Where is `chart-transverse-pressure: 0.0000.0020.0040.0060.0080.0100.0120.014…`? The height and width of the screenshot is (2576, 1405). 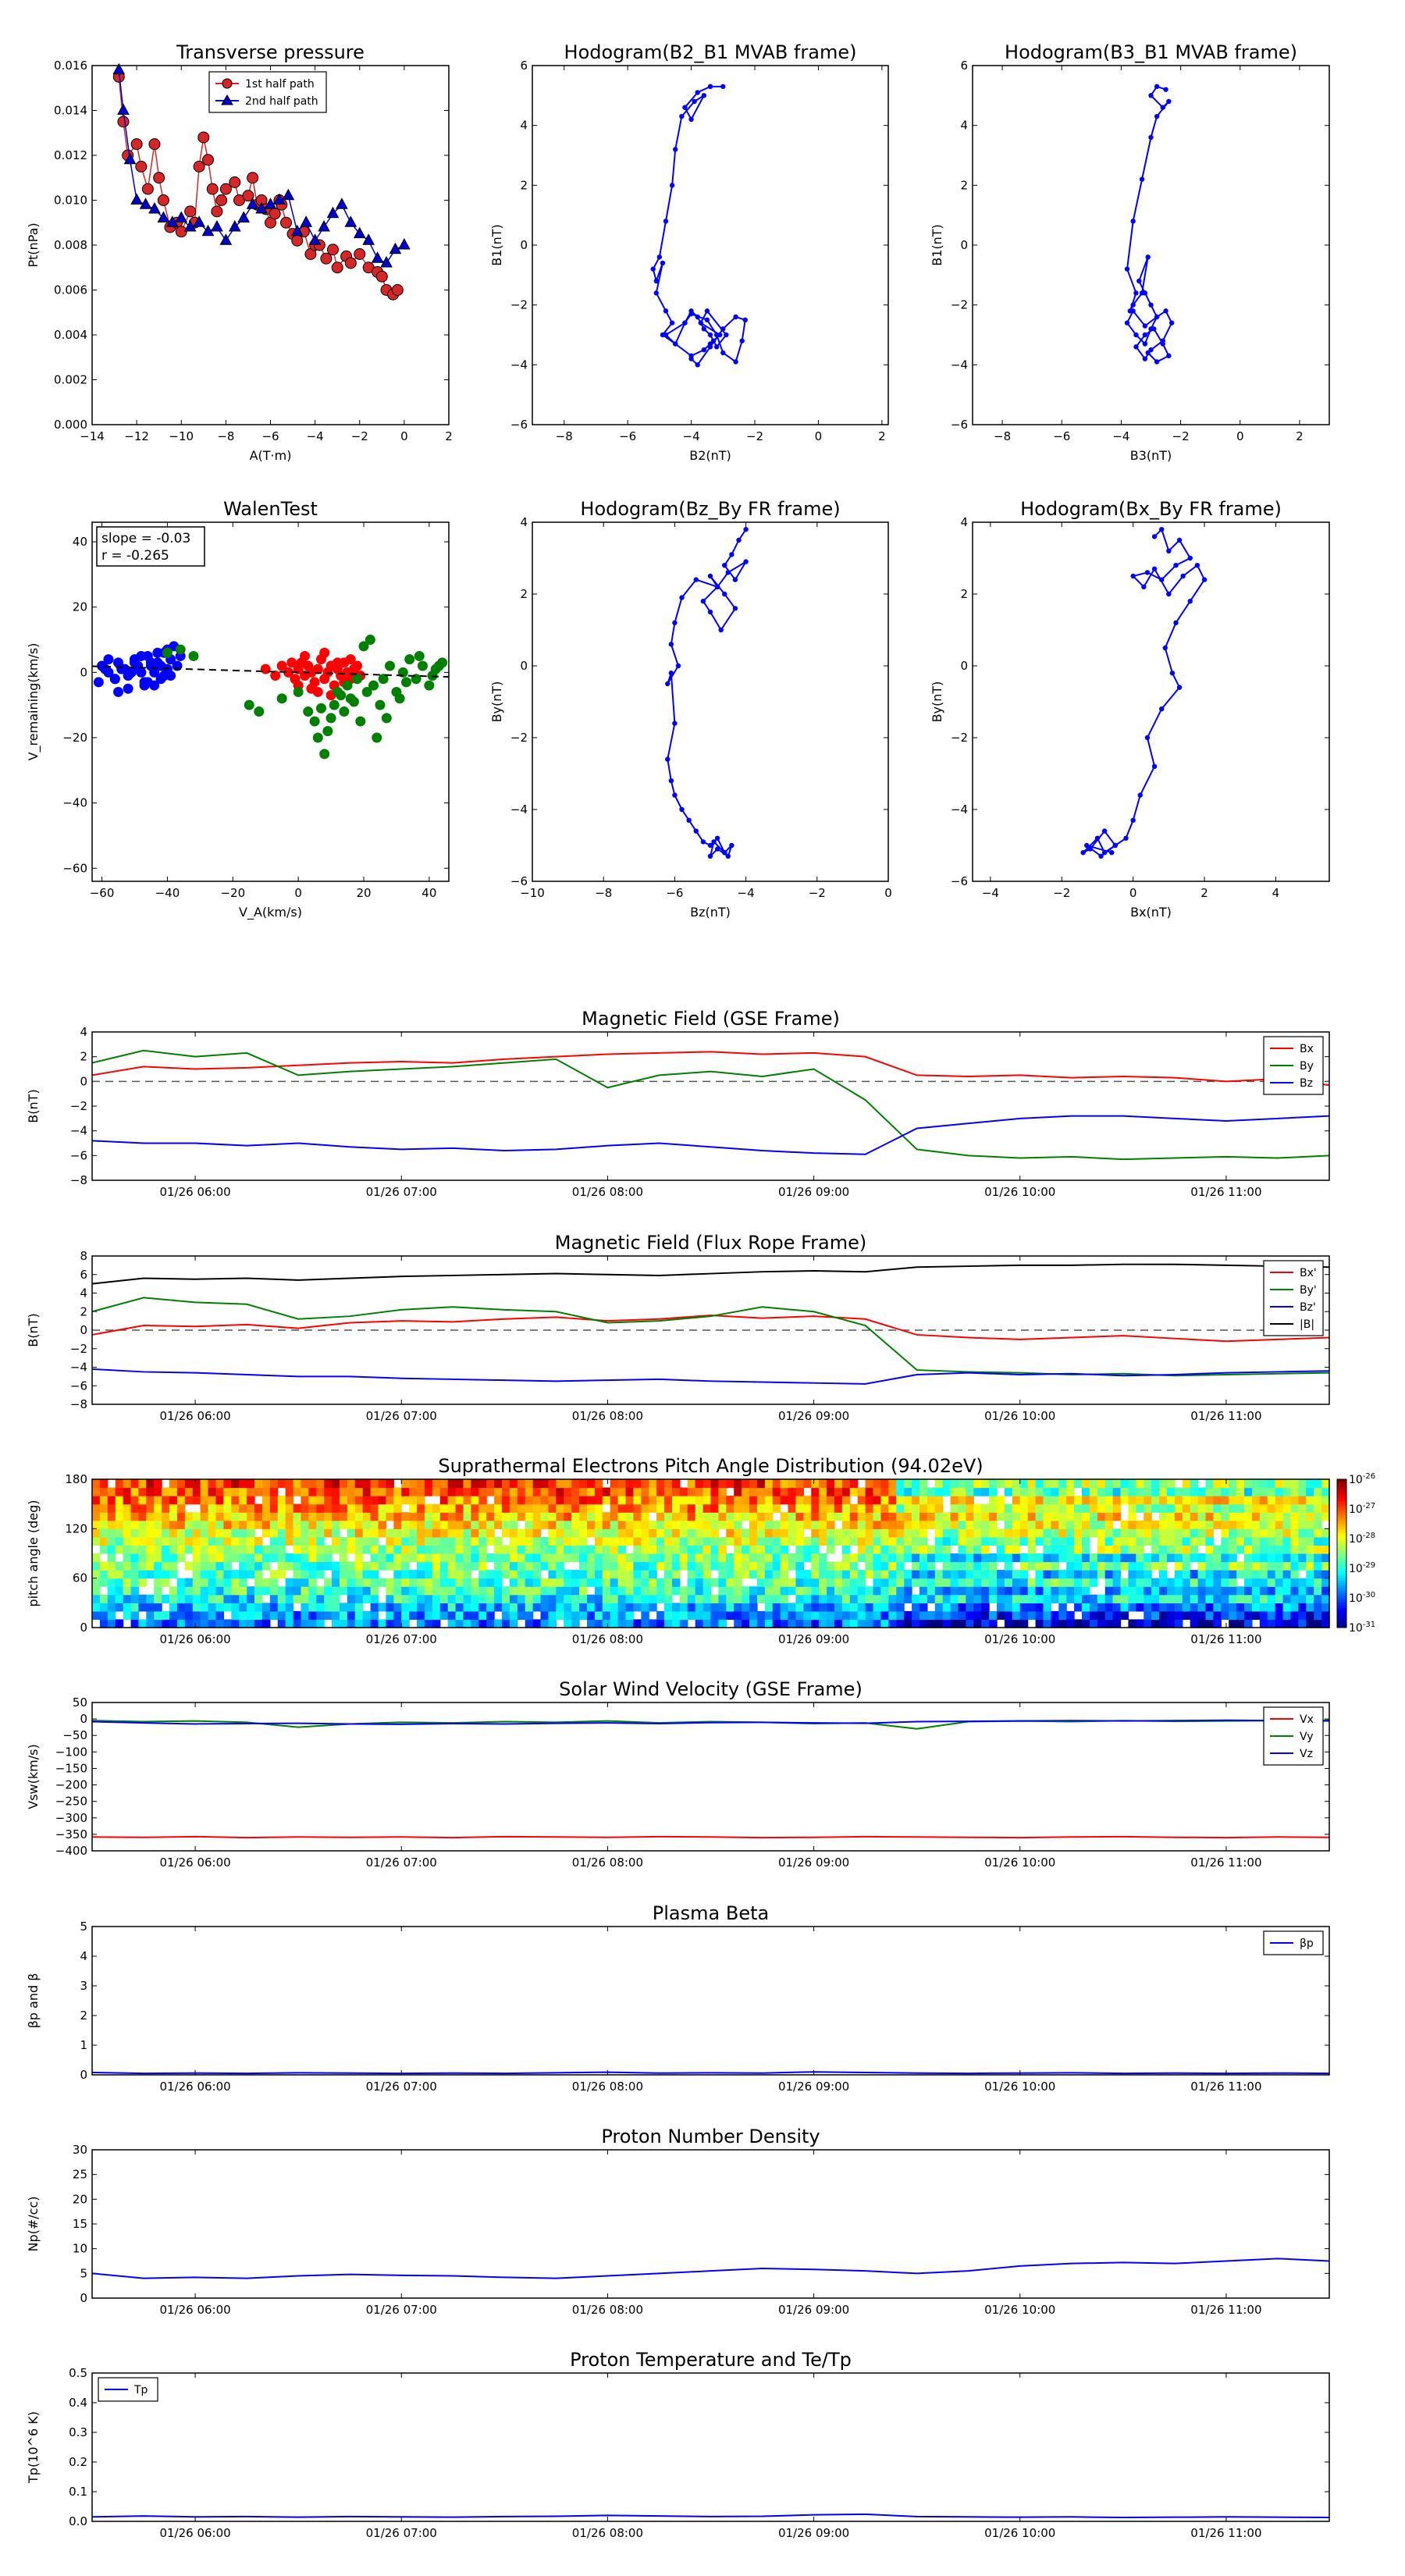 chart-transverse-pressure: 0.0000.0020.0040.0060.0080.0100.0120.014… is located at coordinates (240, 252).